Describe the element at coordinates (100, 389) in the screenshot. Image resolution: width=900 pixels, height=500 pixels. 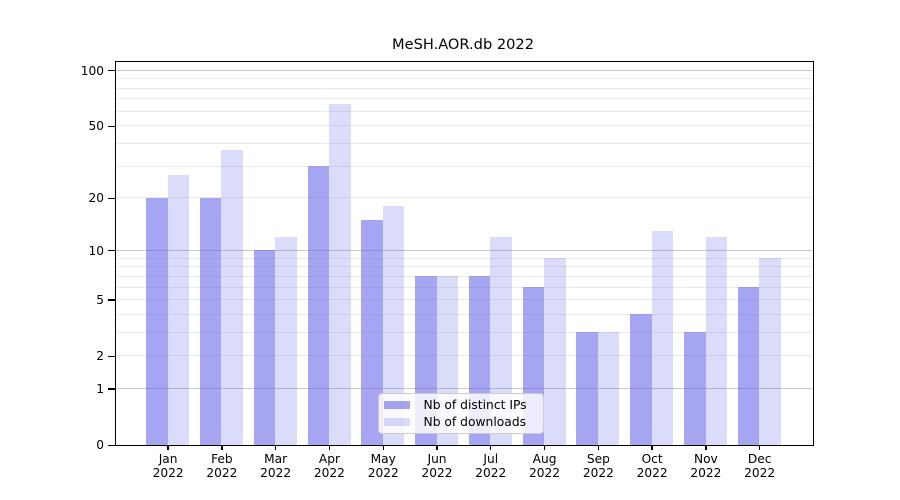
I see `y-tick-label-1: 1` at that location.